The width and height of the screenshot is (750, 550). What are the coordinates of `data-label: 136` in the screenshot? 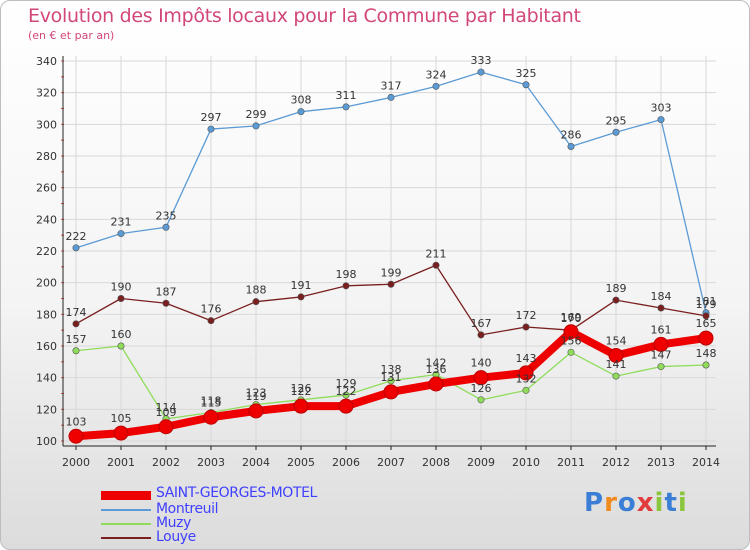 It's located at (436, 369).